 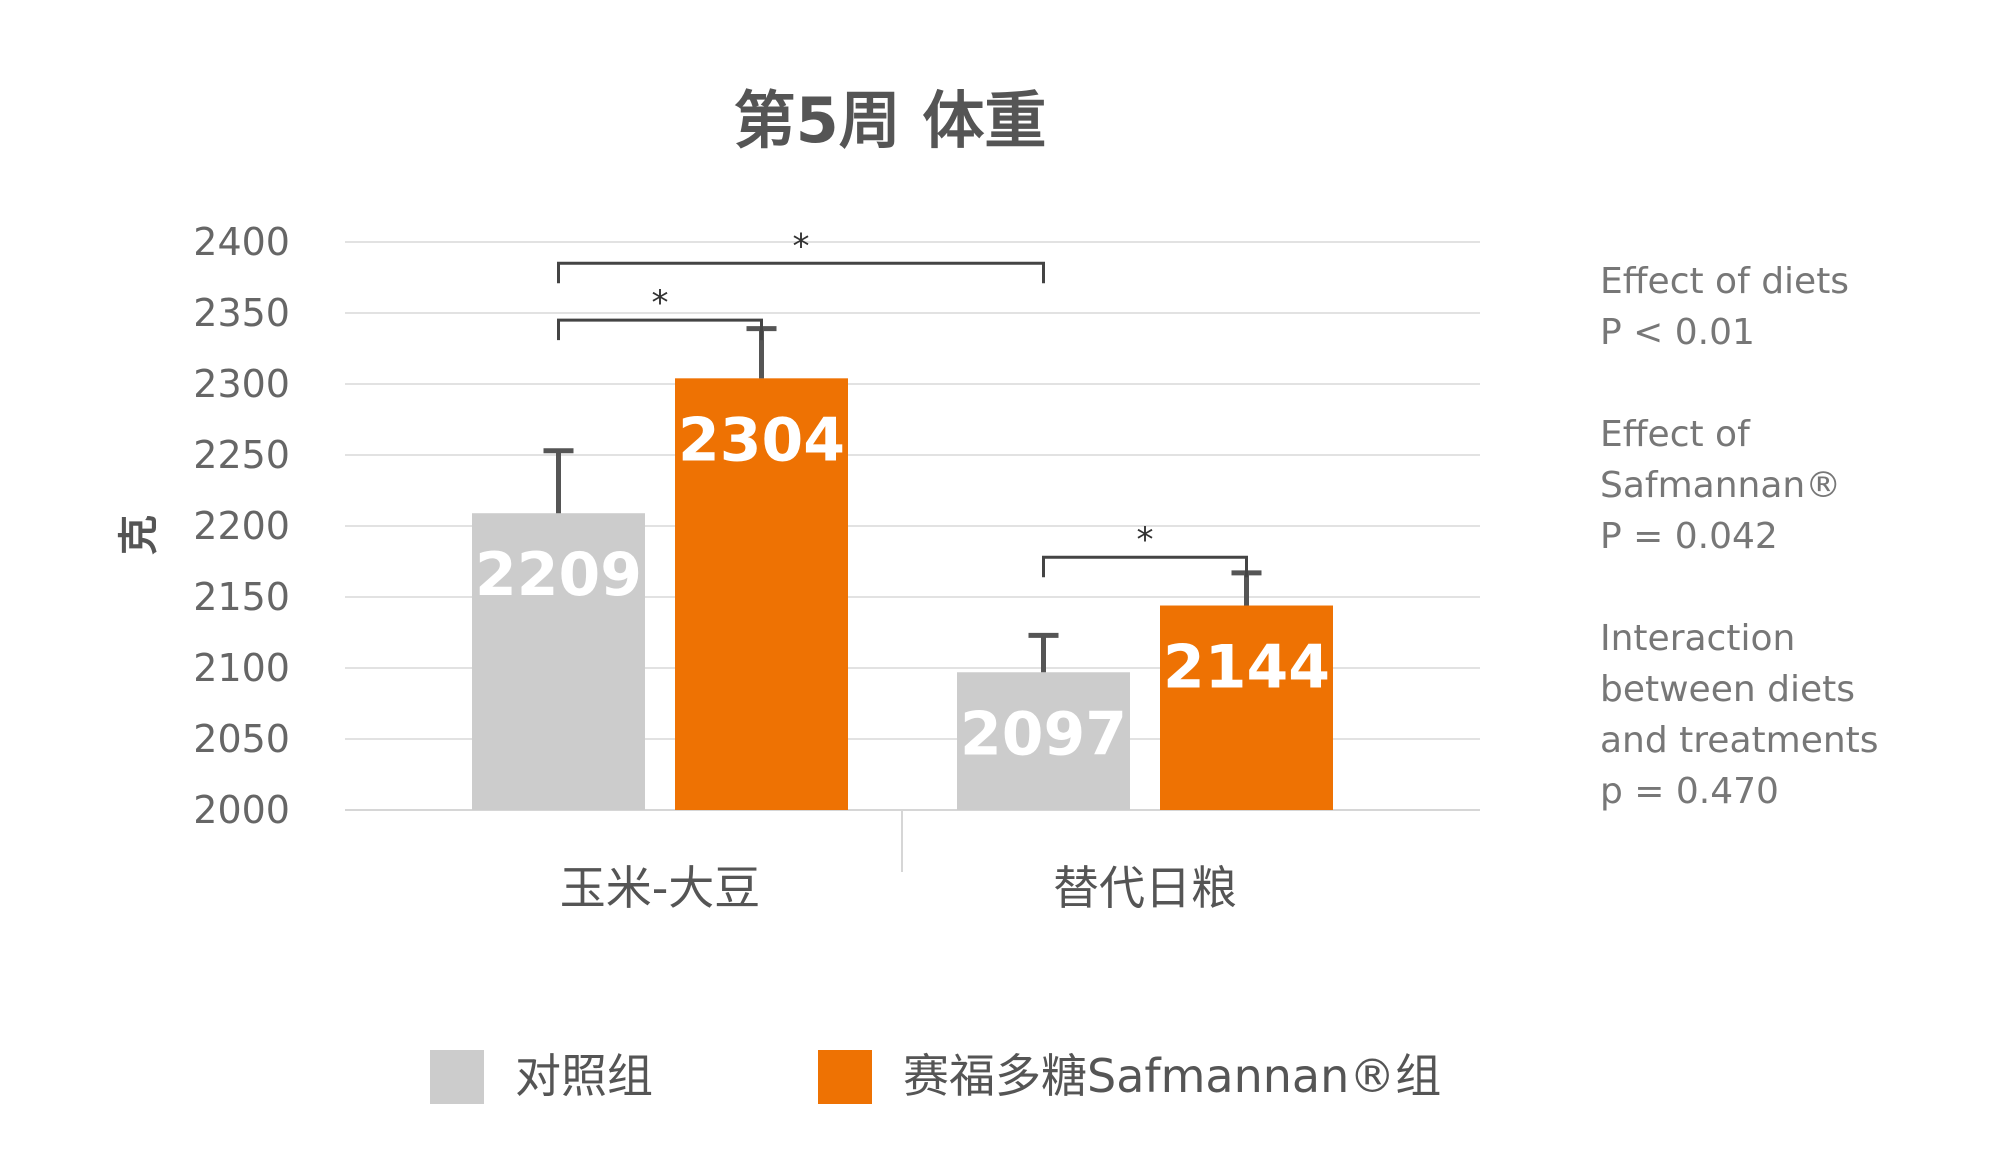 I want to click on y-tick-label: 2200, so click(x=241, y=526).